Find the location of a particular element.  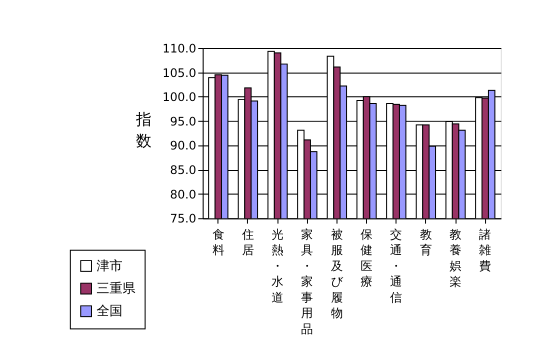

x-tick-label: 家具・家事用品 is located at coordinates (307, 281).